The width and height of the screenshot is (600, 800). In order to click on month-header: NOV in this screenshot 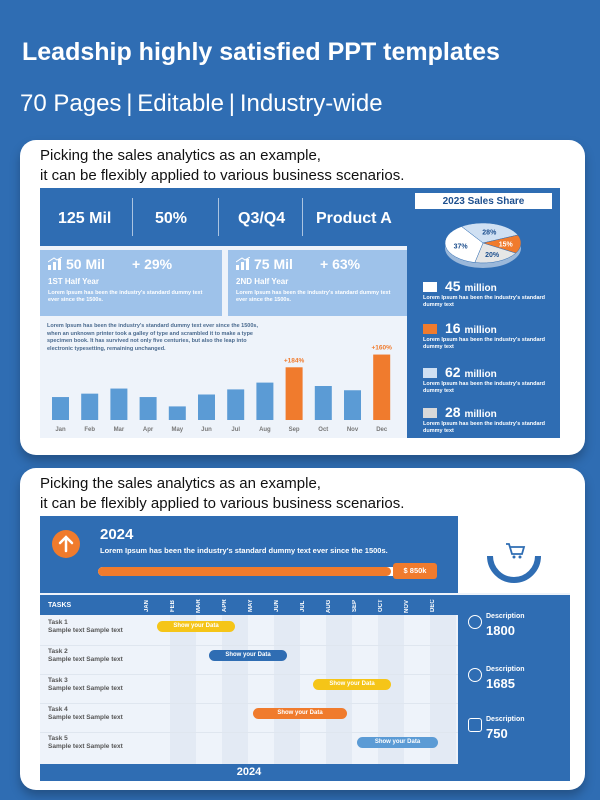, I will do `click(407, 606)`.